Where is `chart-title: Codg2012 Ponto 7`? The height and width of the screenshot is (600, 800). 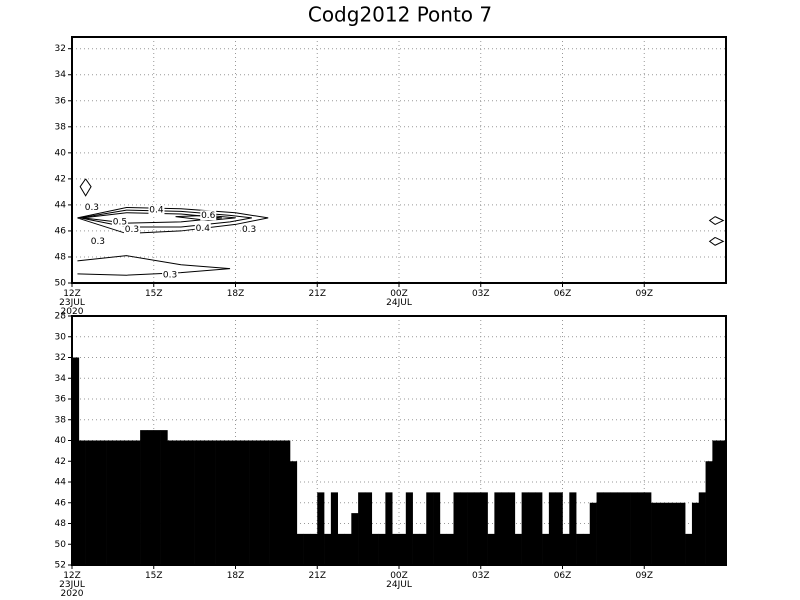
chart-title: Codg2012 Ponto 7 is located at coordinates (400, 15).